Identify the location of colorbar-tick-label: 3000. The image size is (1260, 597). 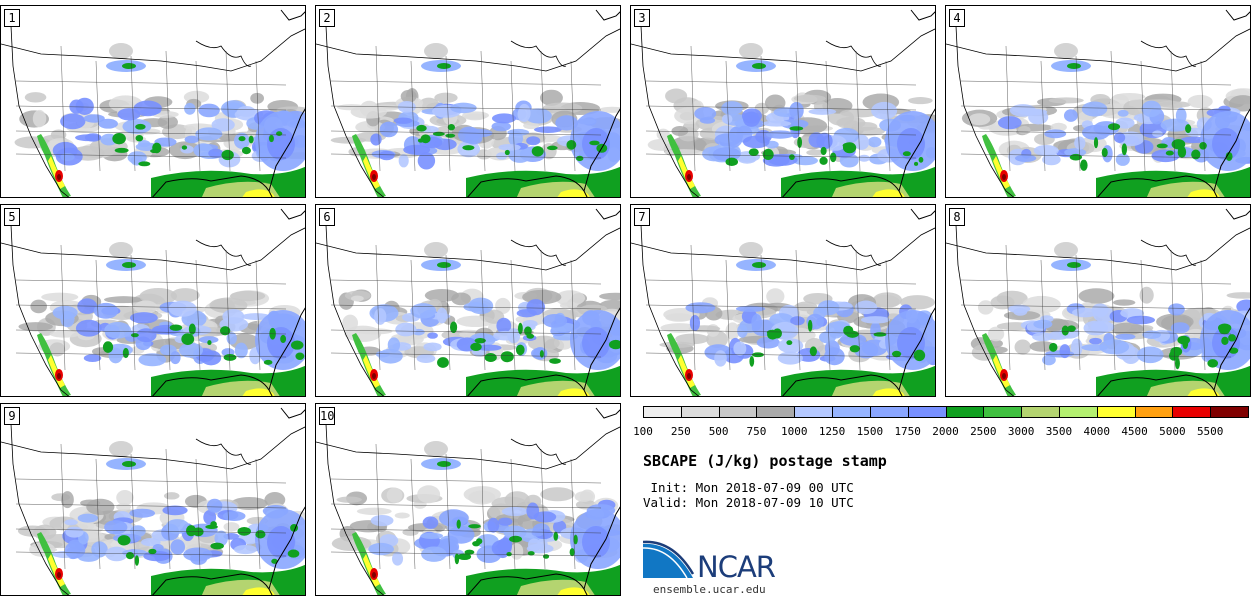
(1021, 431).